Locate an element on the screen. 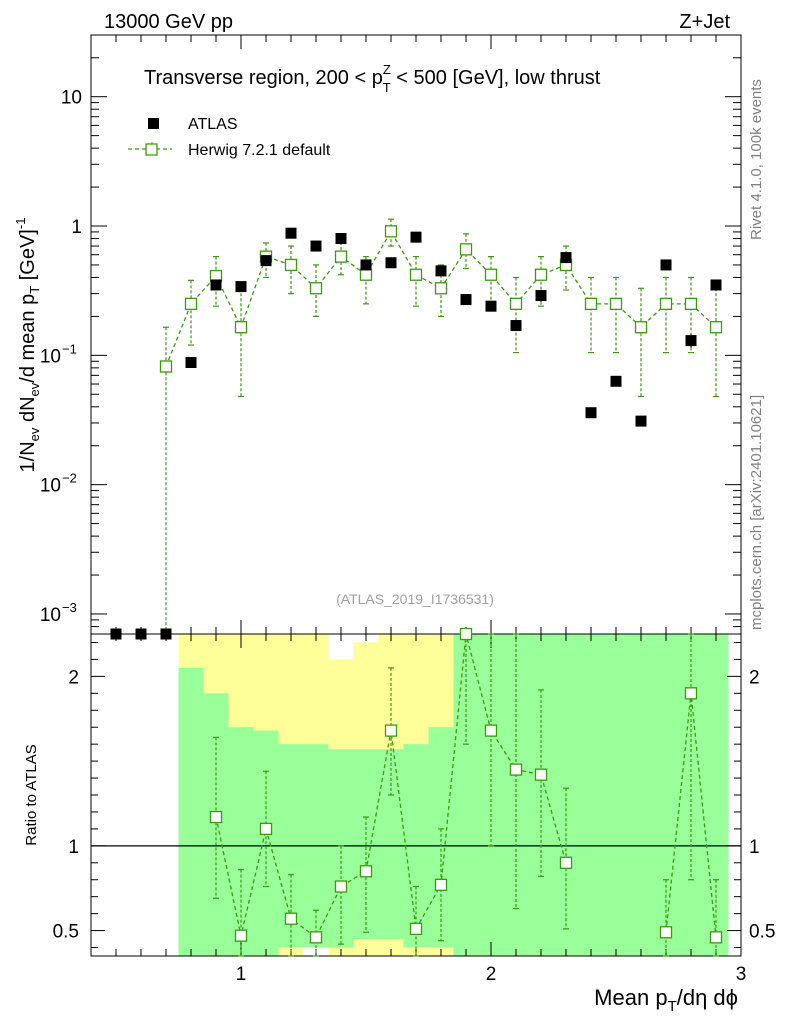 The height and width of the screenshot is (1024, 786). legend: ATLAS Herwig 7.2.1 default is located at coordinates (229, 137).